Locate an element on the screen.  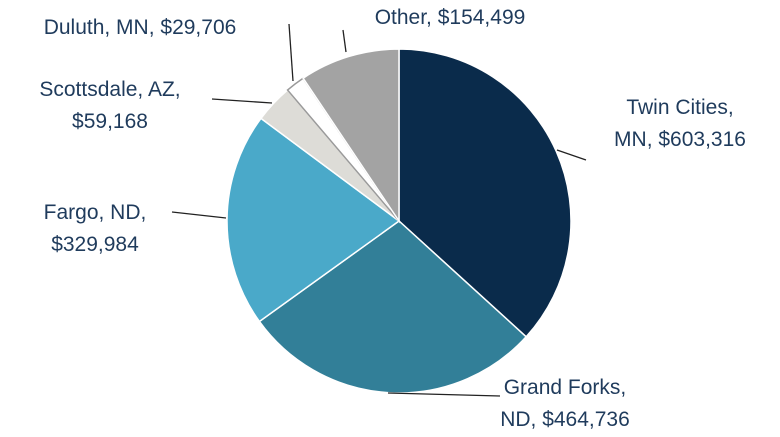
data-label: Scottsdale, AZ, $59,168 is located at coordinates (109, 105).